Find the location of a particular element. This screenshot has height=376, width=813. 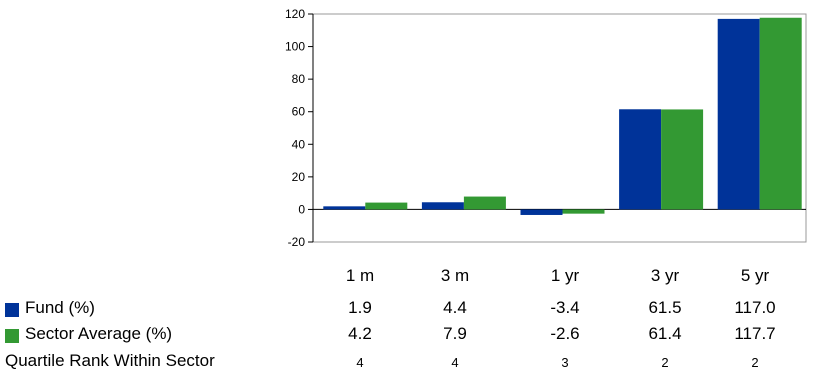

column-header-3m: 3 m is located at coordinates (455, 275).